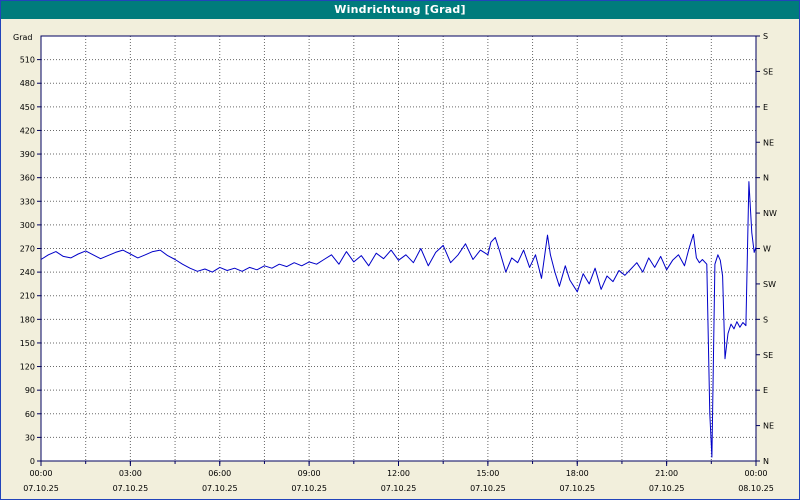  What do you see at coordinates (30, 414) in the screenshot?
I see `svg-text: 60` at bounding box center [30, 414].